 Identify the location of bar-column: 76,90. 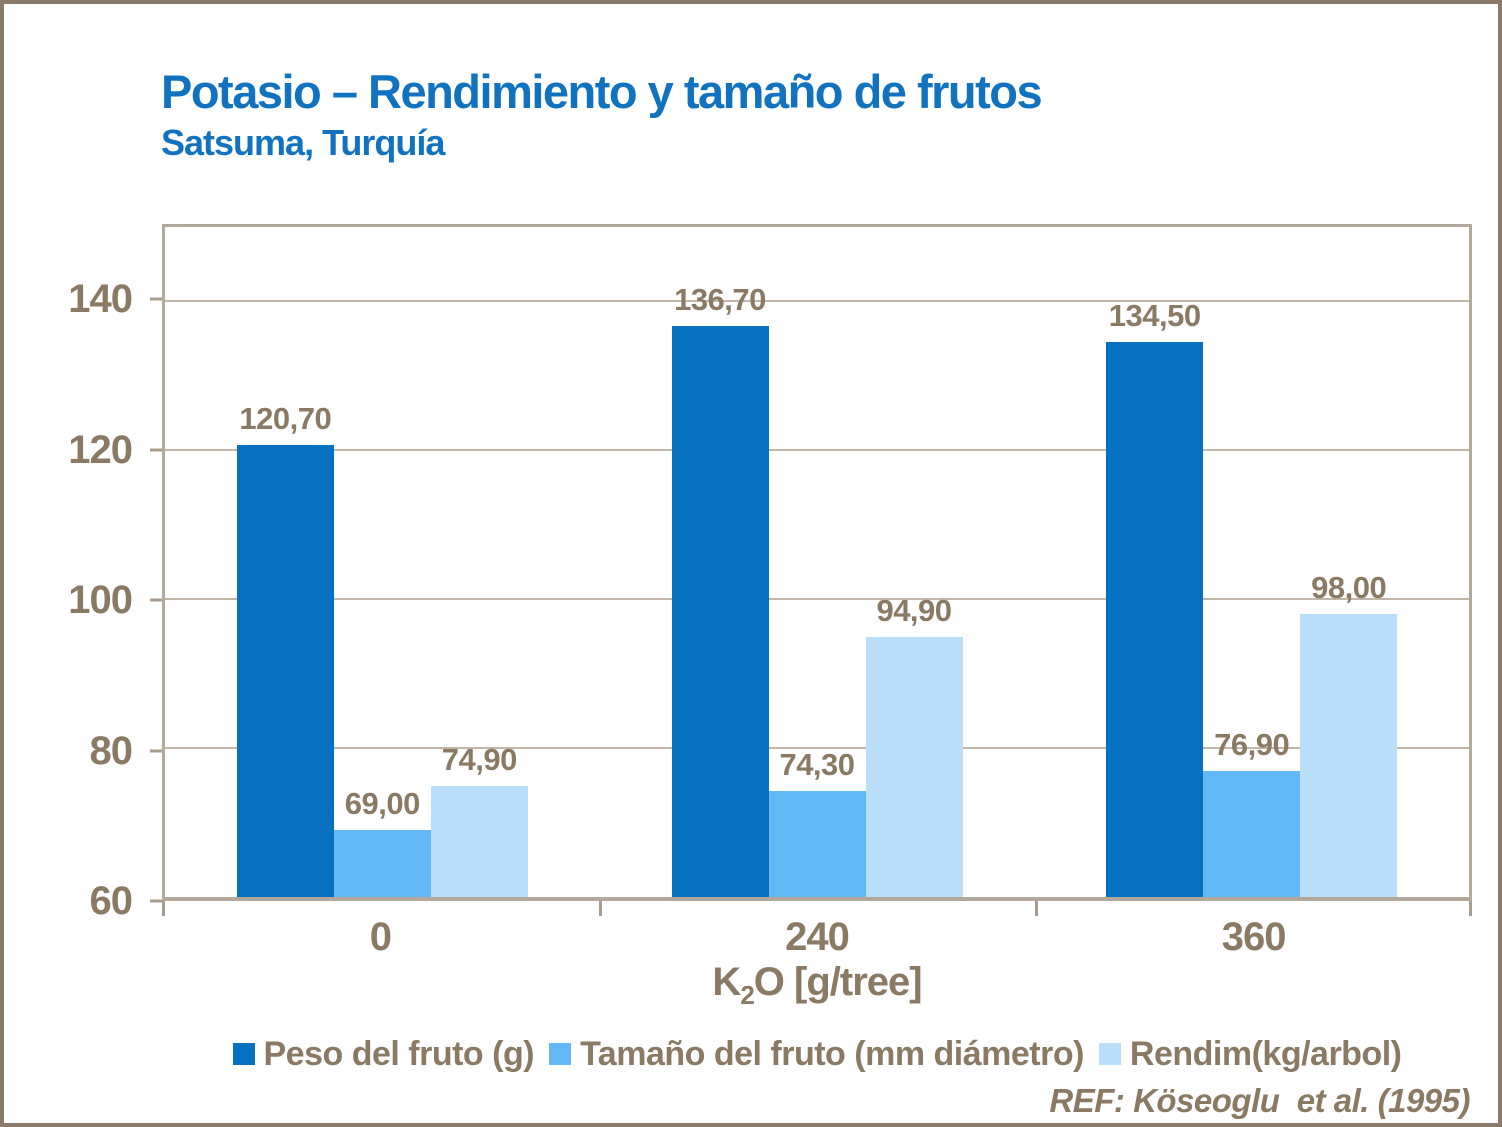
(1252, 562).